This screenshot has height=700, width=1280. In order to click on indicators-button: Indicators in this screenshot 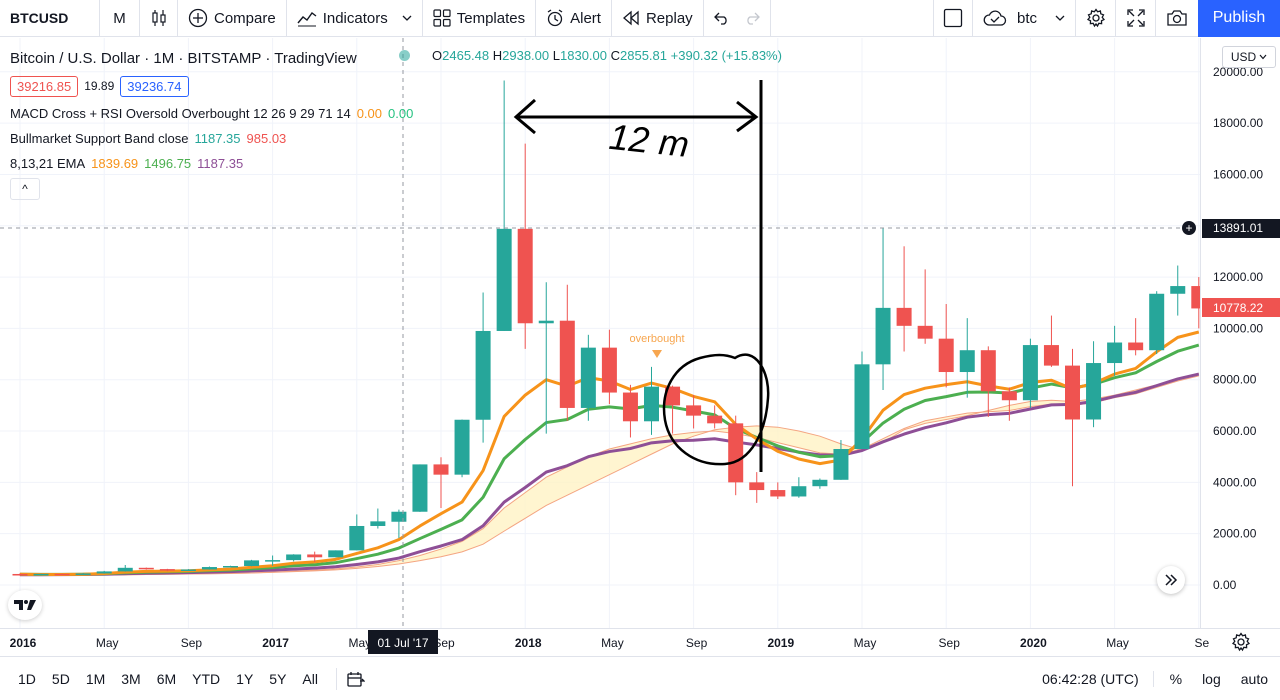, I will do `click(355, 18)`.